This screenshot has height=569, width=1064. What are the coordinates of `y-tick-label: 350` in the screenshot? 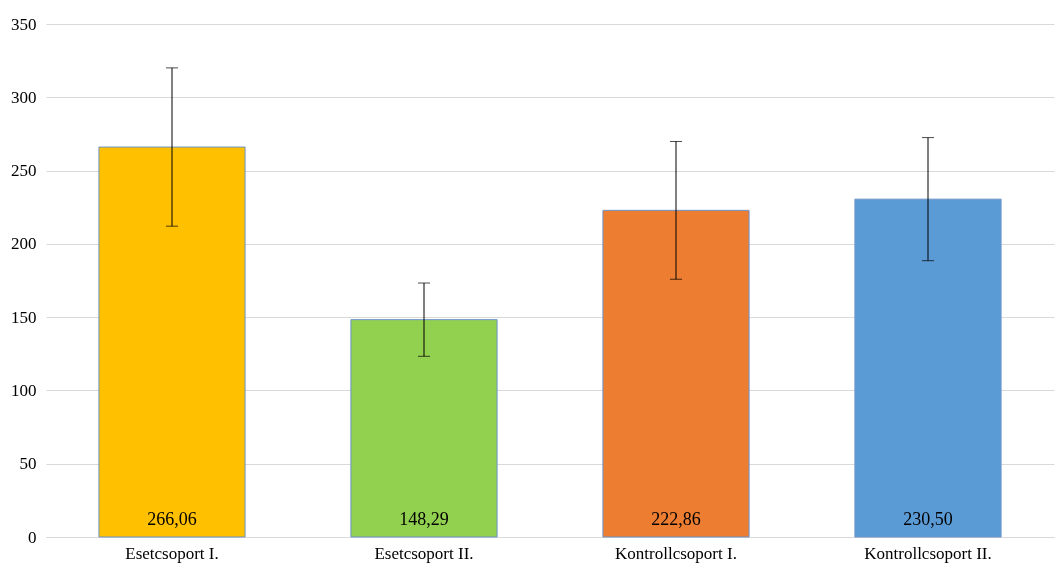 It's located at (24, 24).